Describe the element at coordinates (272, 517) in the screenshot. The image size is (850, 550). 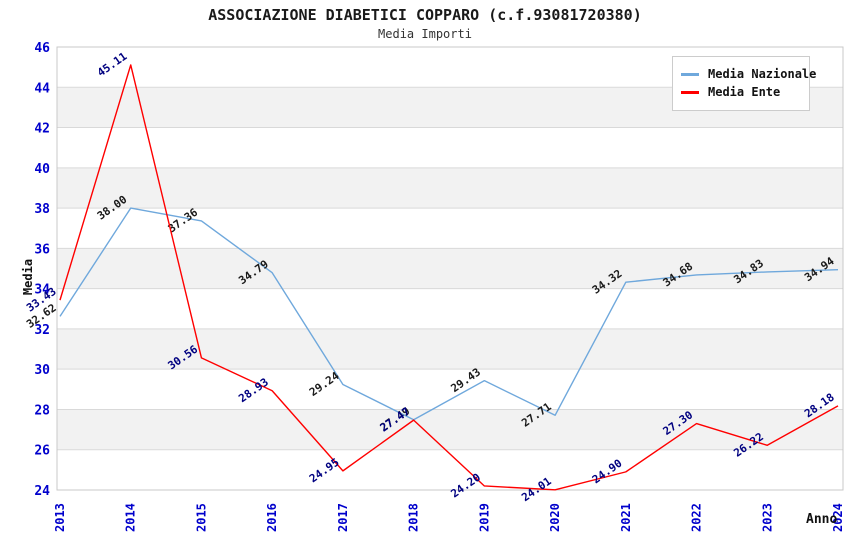
I see `x-tick-label: 2016` at that location.